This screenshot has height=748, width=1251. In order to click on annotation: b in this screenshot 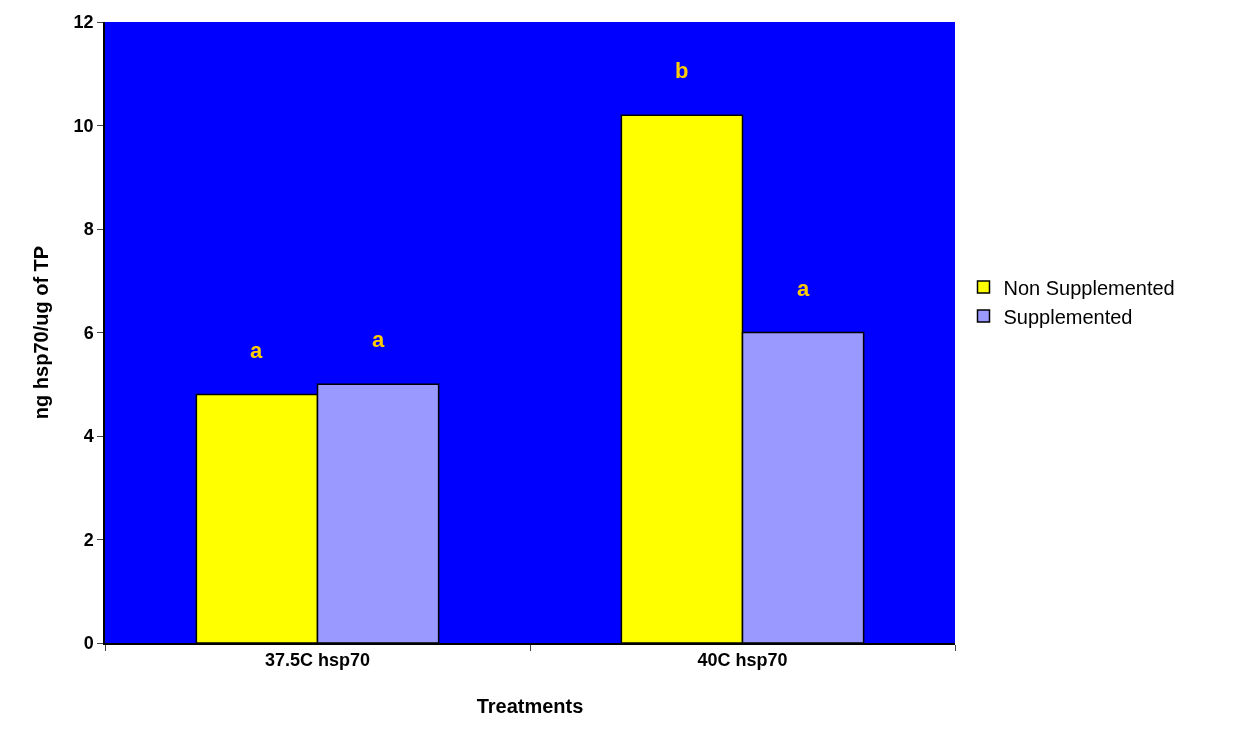, I will do `click(682, 70)`.